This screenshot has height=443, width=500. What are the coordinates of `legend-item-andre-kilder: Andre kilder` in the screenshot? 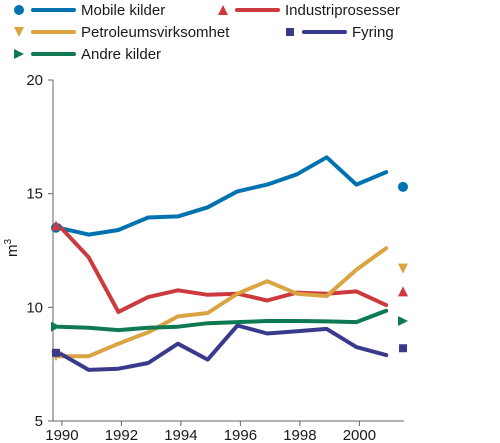 It's located at (87, 54).